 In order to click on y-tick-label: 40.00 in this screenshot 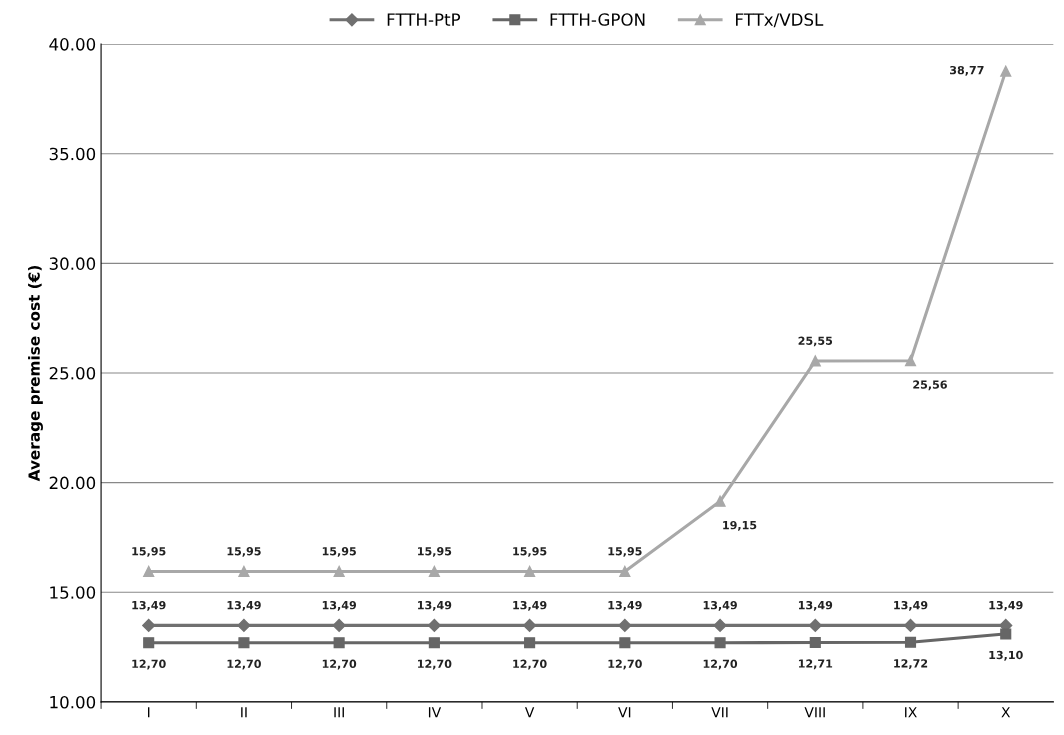, I will do `click(72, 44)`.